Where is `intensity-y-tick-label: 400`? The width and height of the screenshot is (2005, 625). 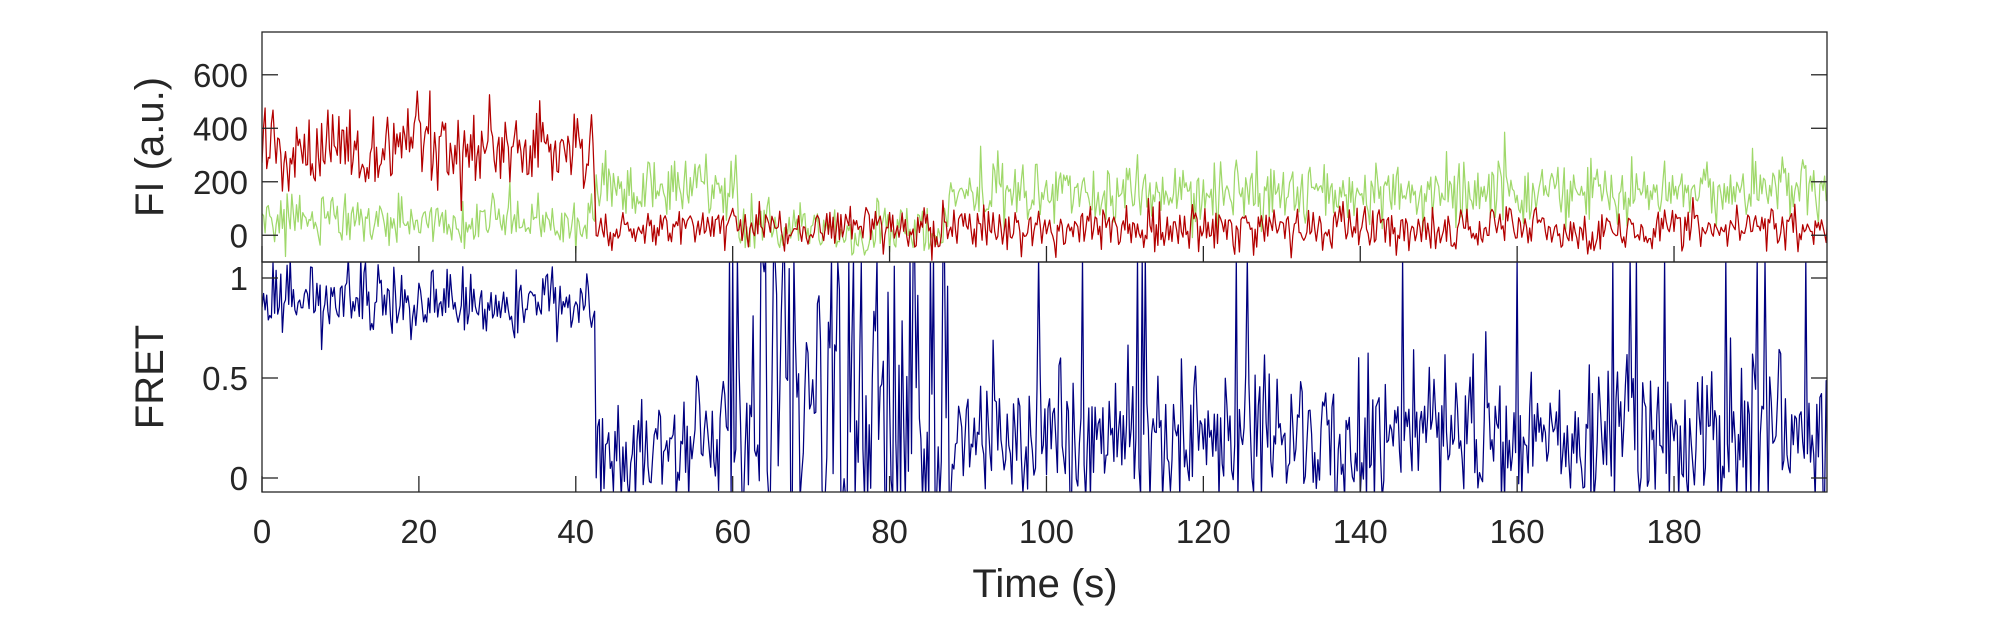 intensity-y-tick-label: 400 is located at coordinates (220, 128).